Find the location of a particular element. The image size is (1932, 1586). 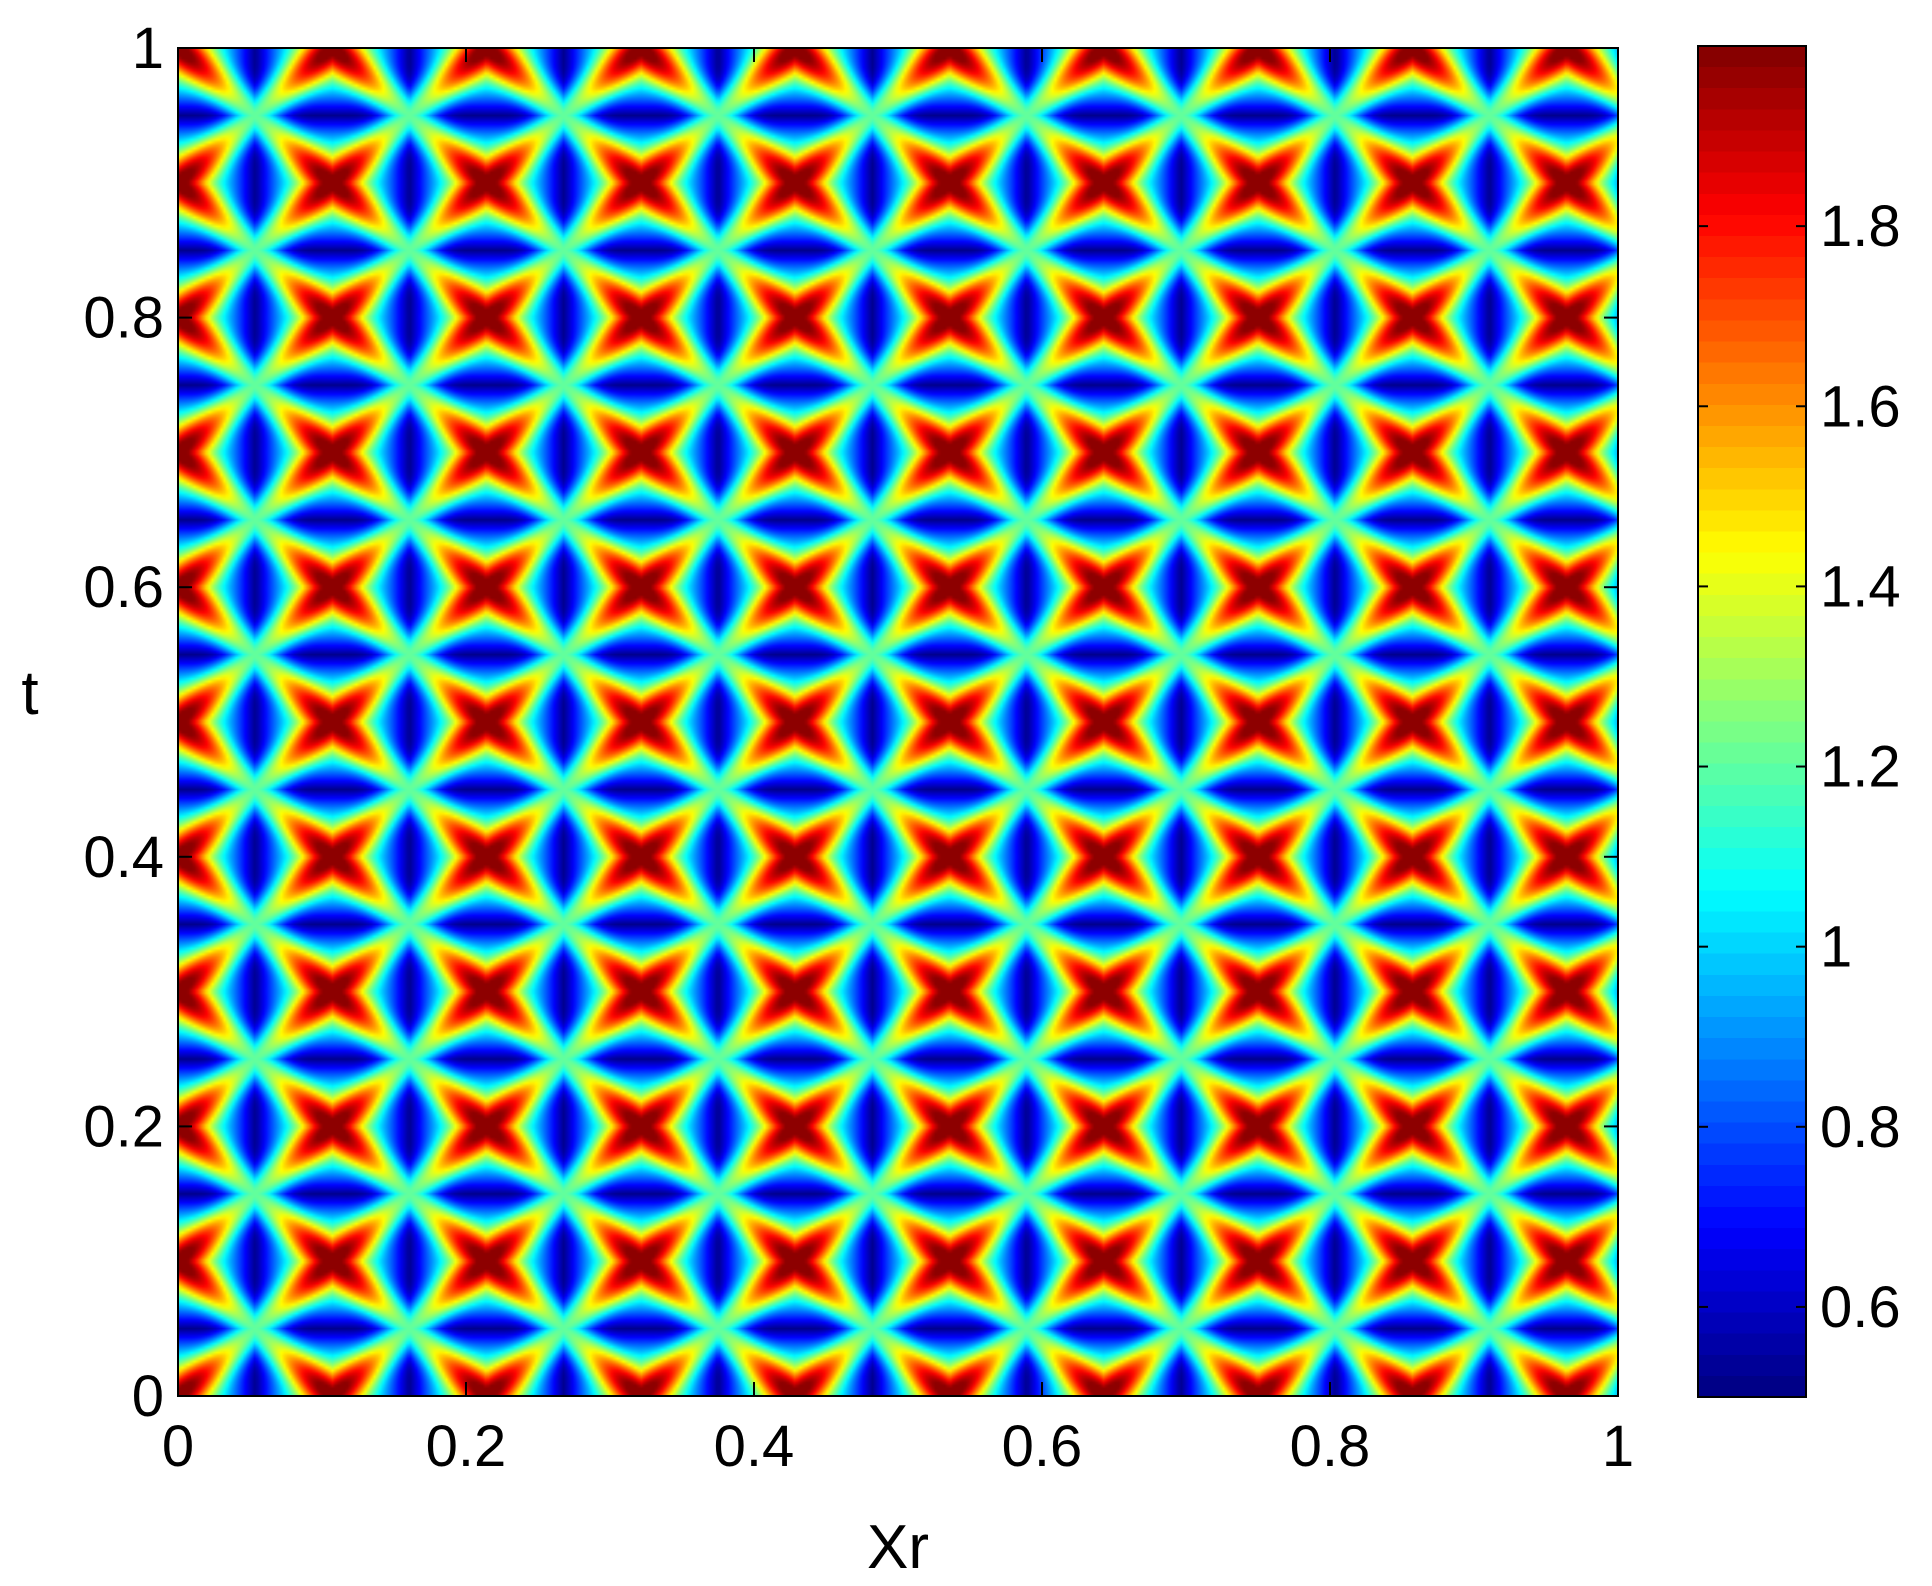

x-tick-label: 0.6 is located at coordinates (1042, 1446).